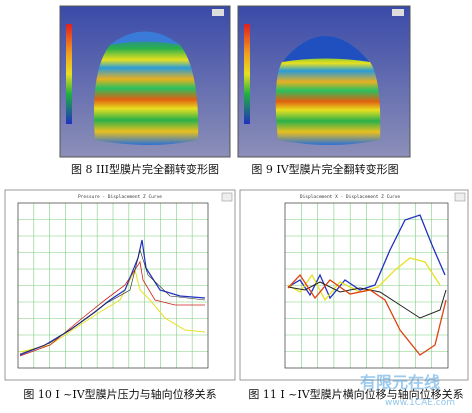 This screenshot has height=413, width=472. Describe the element at coordinates (400, 382) in the screenshot. I see `watermark: 有限元在线` at that location.